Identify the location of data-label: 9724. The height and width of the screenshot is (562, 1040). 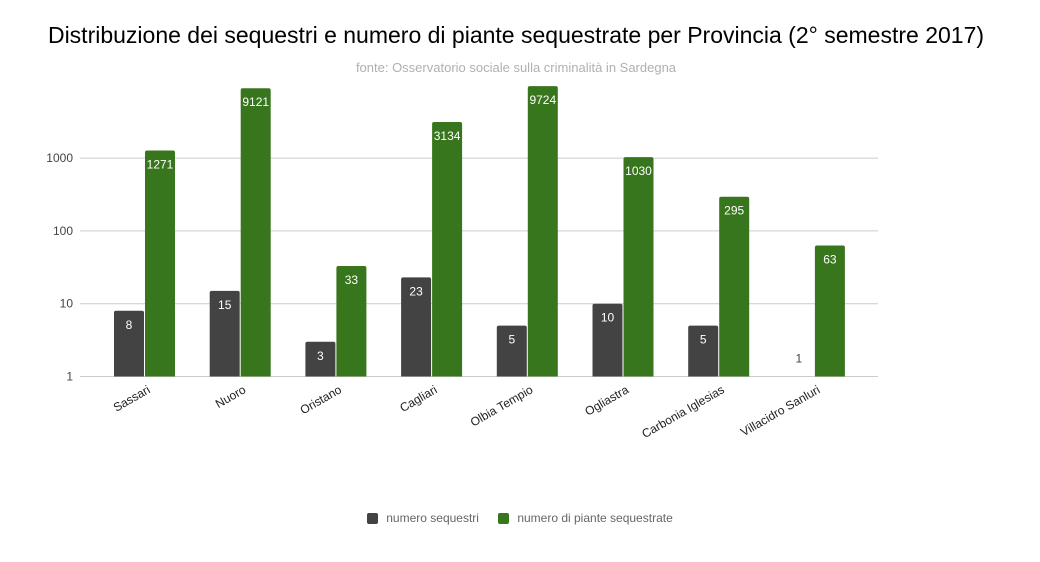
(542, 100).